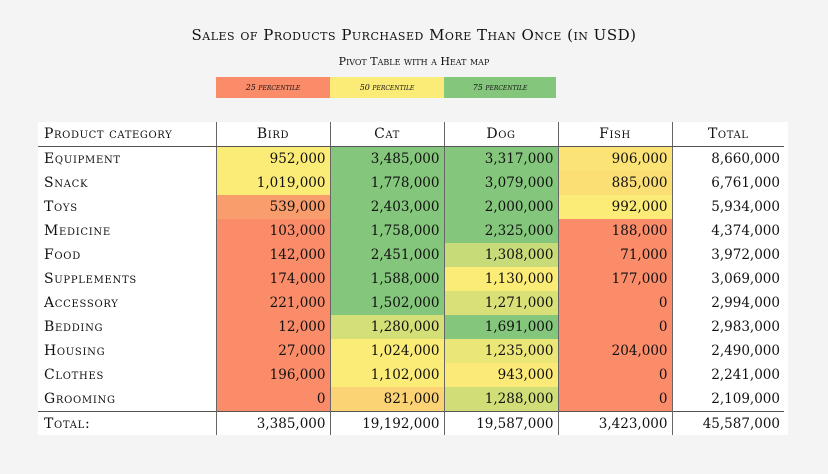  Describe the element at coordinates (272, 327) in the screenshot. I see `heat-cell-bird: 12,000` at that location.